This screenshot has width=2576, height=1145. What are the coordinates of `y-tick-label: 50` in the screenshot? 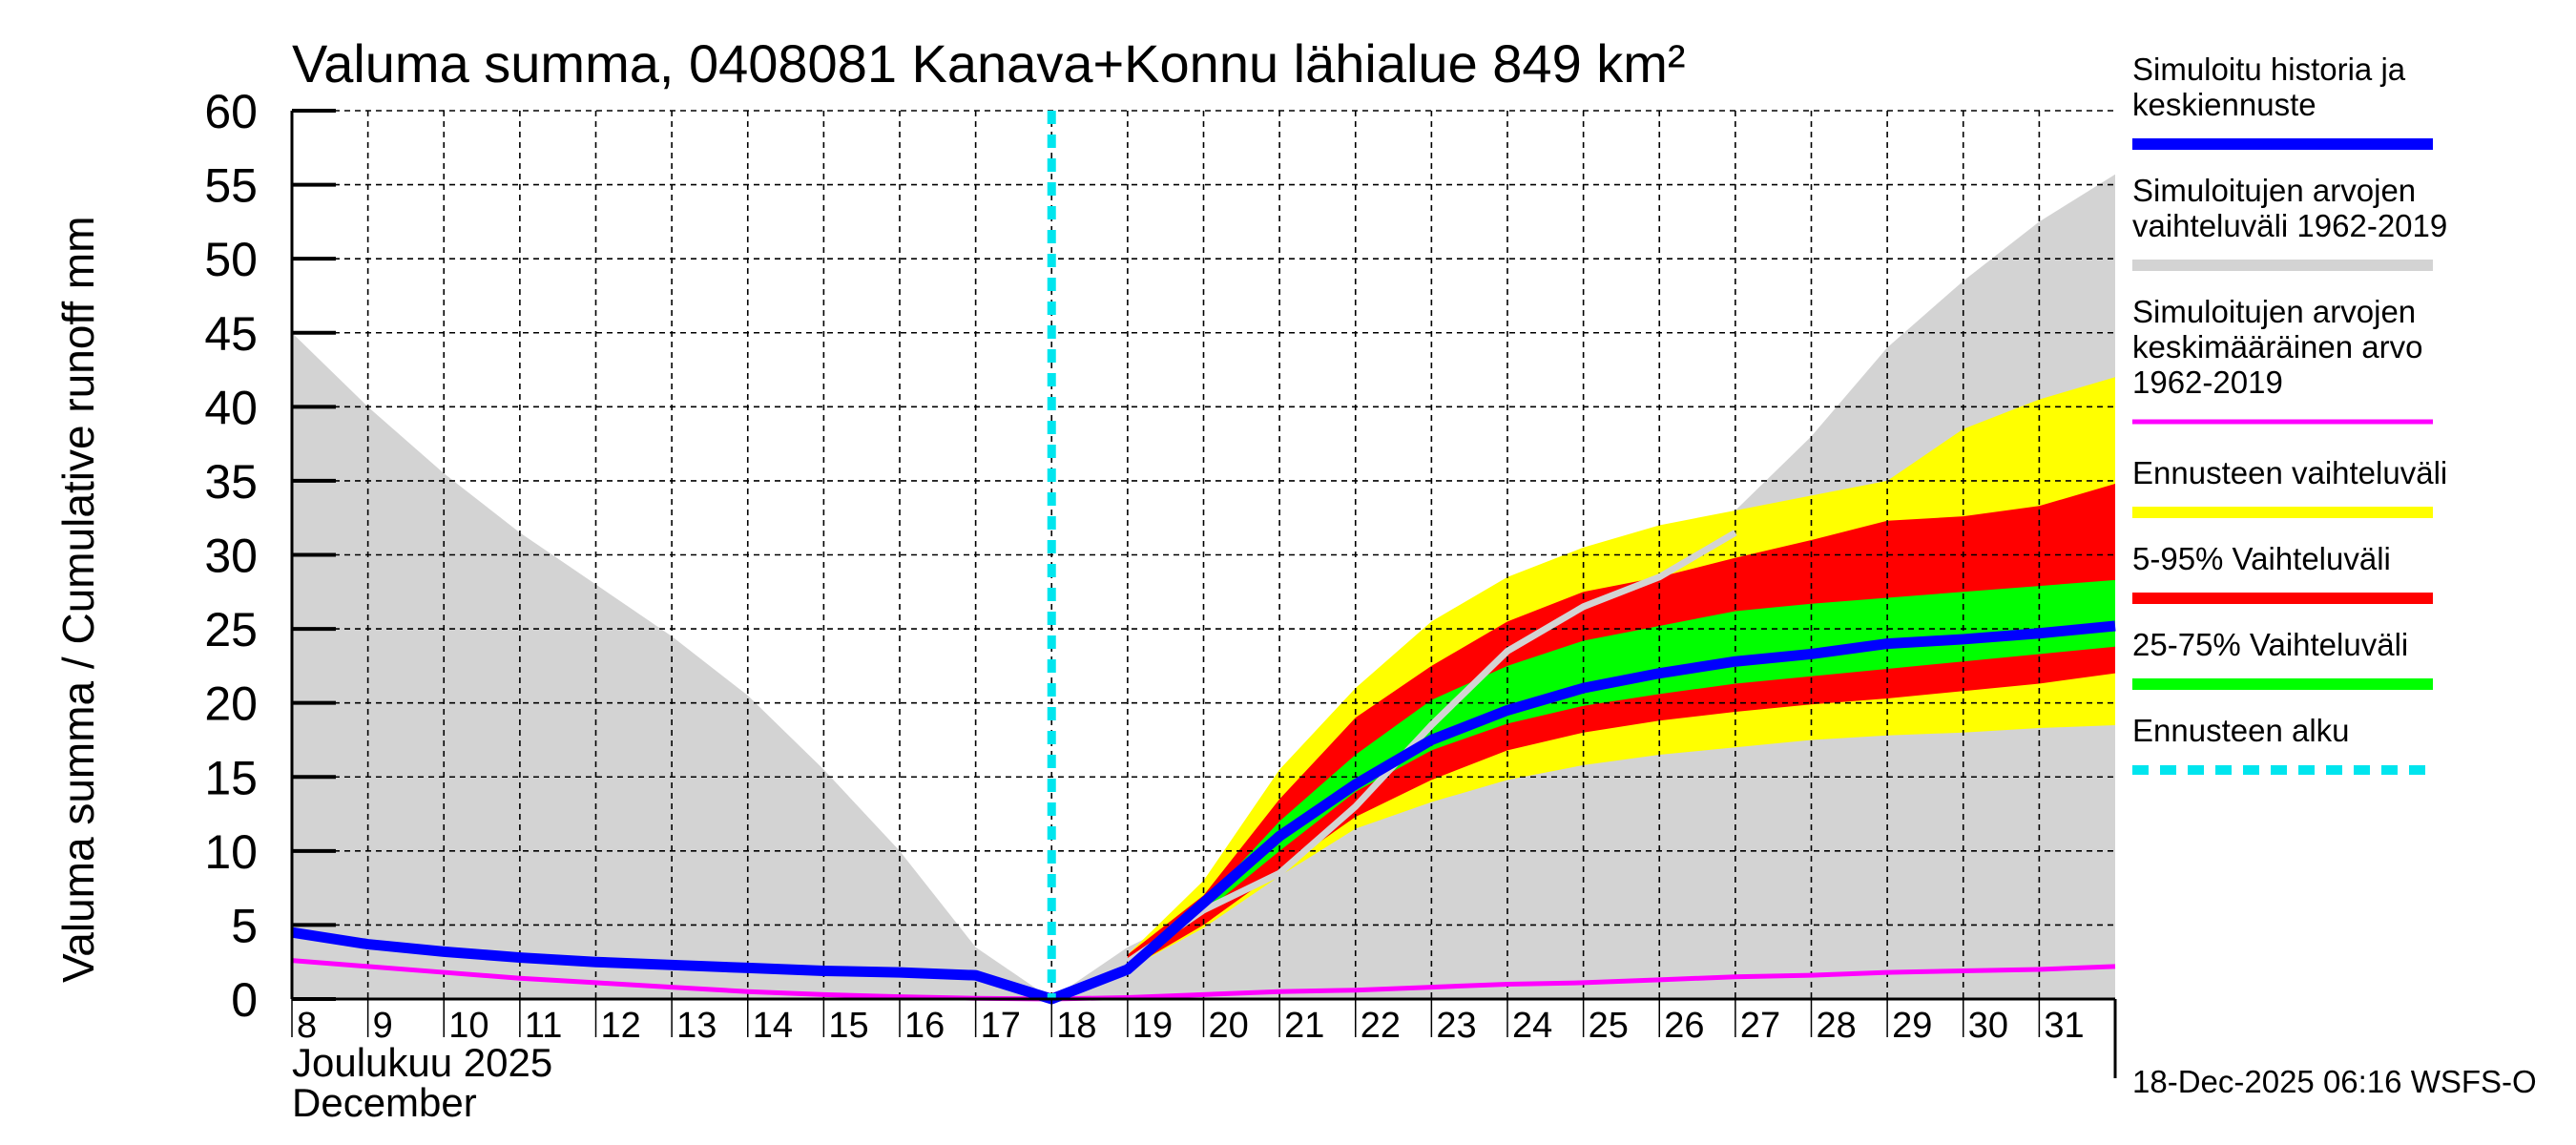 It's located at (231, 259).